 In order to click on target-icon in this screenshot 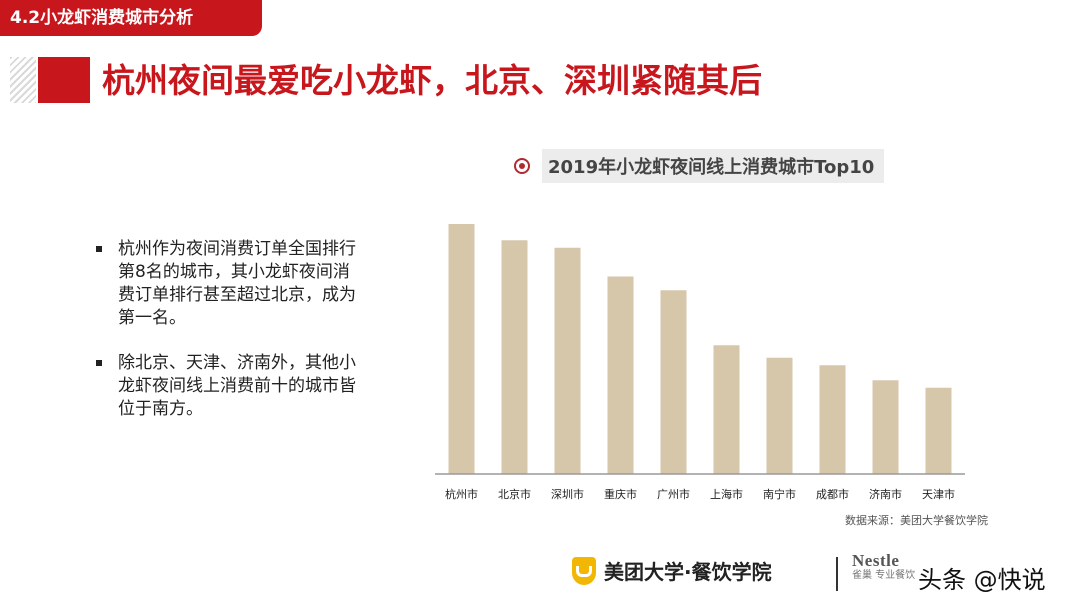, I will do `click(522, 166)`.